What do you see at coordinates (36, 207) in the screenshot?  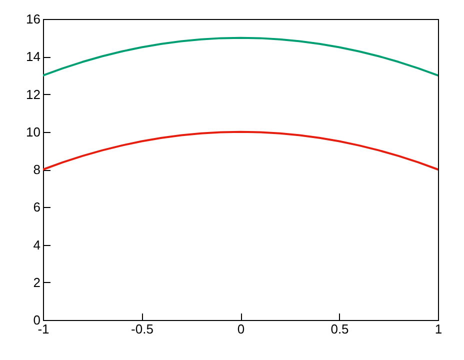 I see `y-tick-label: 6` at bounding box center [36, 207].